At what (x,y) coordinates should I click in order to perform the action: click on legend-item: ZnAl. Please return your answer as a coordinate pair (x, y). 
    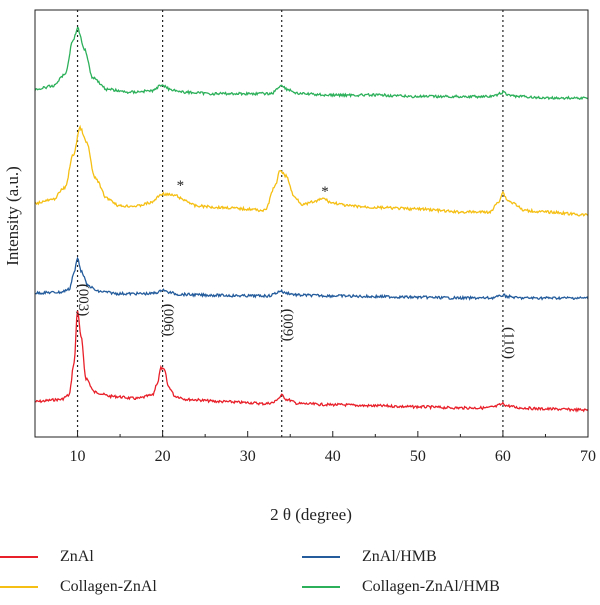
    Looking at the image, I should click on (47, 557).